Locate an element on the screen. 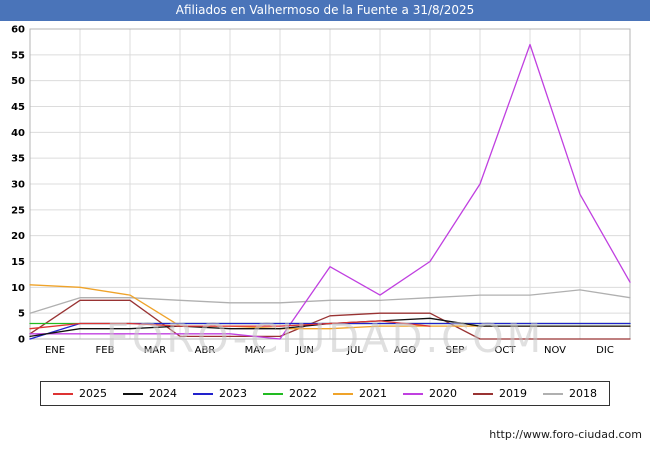 This screenshot has height=450, width=650. x-tick-label: OCT is located at coordinates (506, 350).